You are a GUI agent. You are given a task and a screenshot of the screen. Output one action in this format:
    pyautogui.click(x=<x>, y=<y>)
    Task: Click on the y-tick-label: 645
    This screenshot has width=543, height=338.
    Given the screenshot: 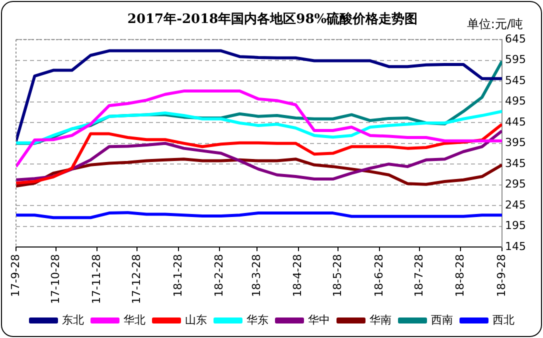 What is the action you would take?
    pyautogui.click(x=515, y=39)
    